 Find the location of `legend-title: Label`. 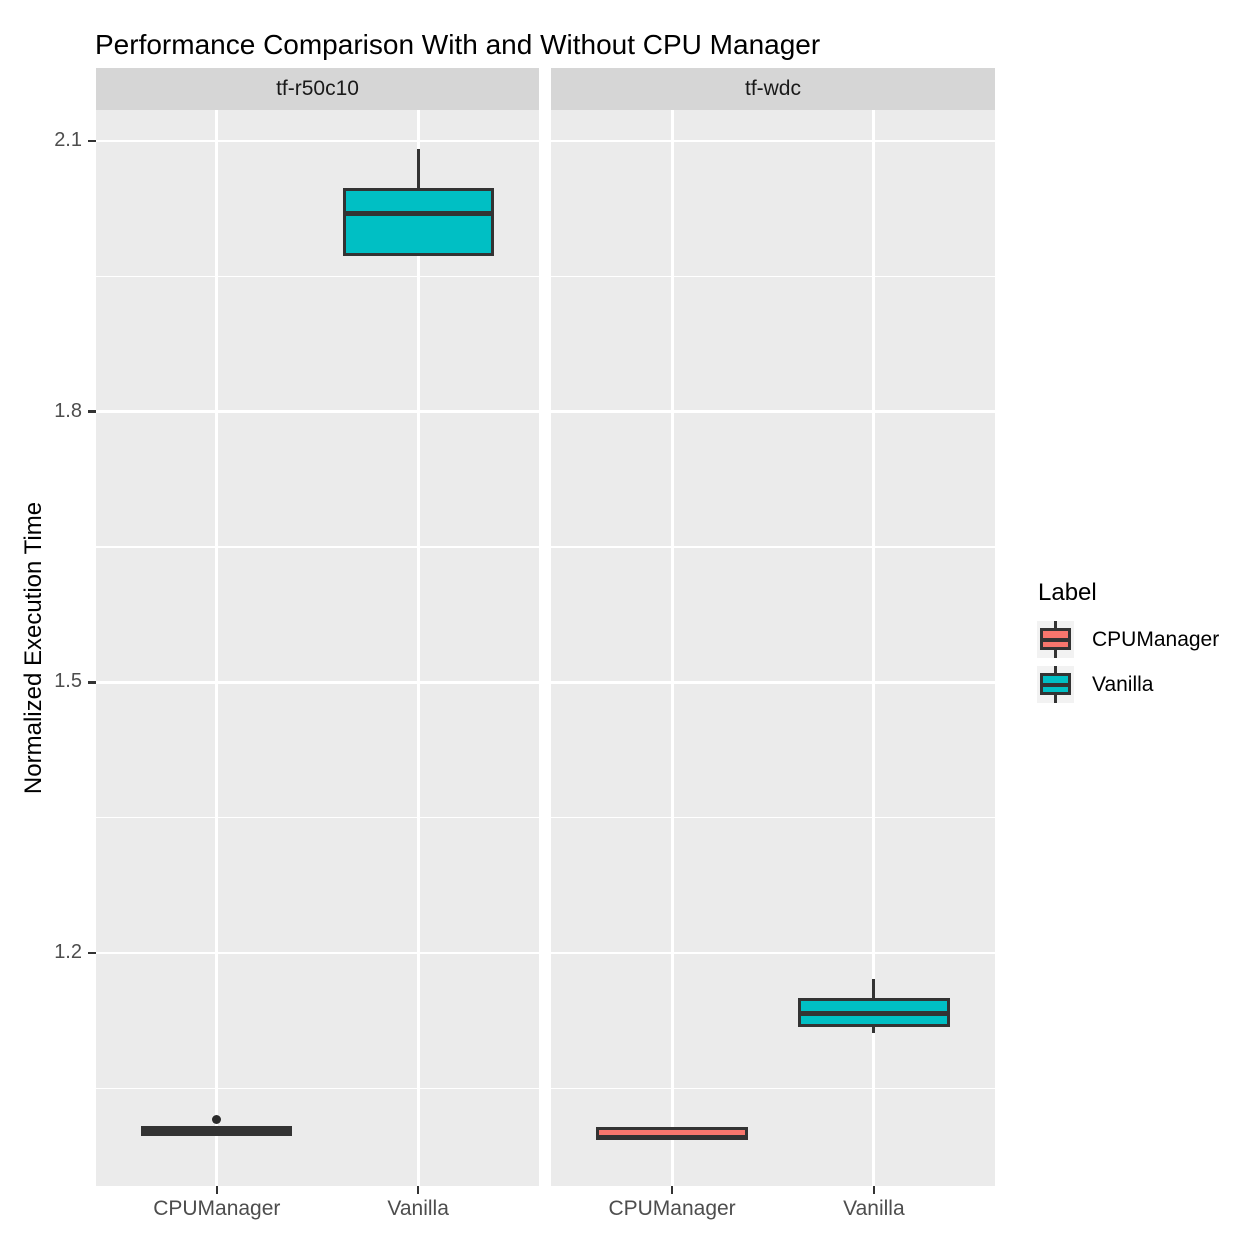

legend-title: Label is located at coordinates (1067, 592).